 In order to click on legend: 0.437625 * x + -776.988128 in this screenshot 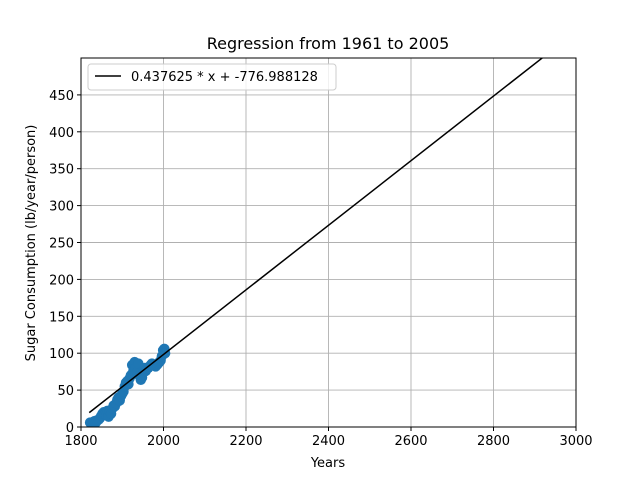, I will do `click(212, 77)`.